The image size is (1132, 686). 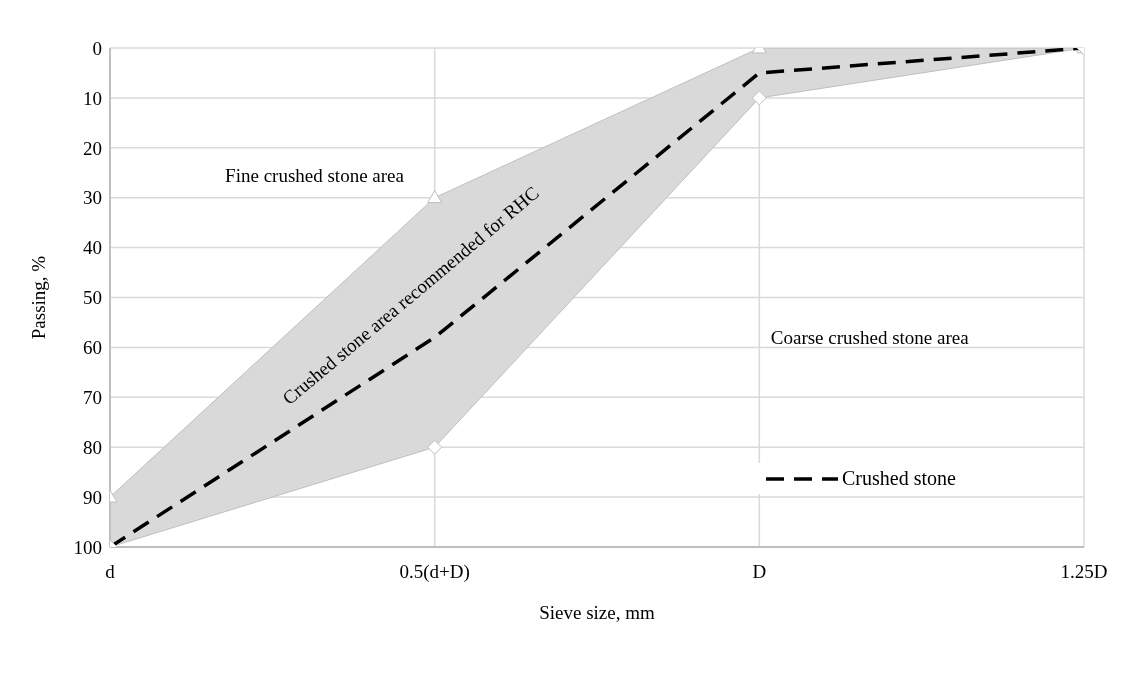 I want to click on y-tick-label: 90, so click(x=92, y=497).